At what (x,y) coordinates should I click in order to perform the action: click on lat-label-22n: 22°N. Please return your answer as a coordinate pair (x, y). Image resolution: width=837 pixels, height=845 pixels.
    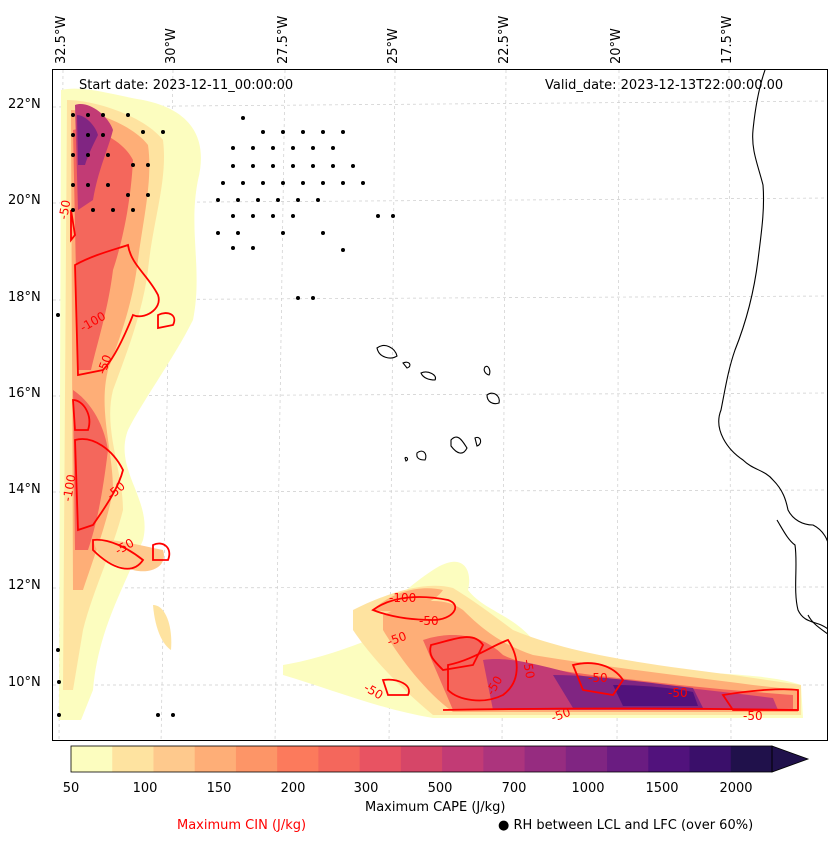
    Looking at the image, I should click on (24, 104).